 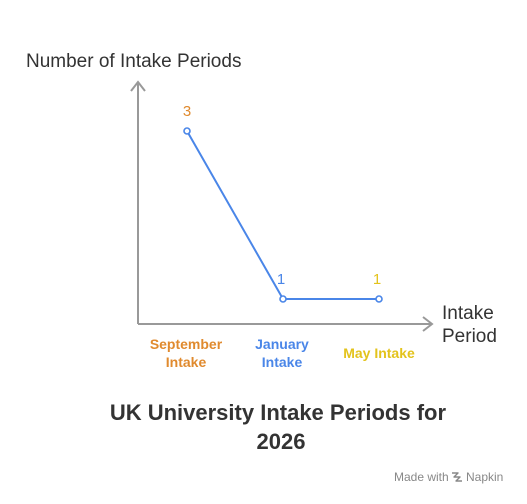 I want to click on category-labels: September Intake January Intake May Intake, so click(x=282, y=353).